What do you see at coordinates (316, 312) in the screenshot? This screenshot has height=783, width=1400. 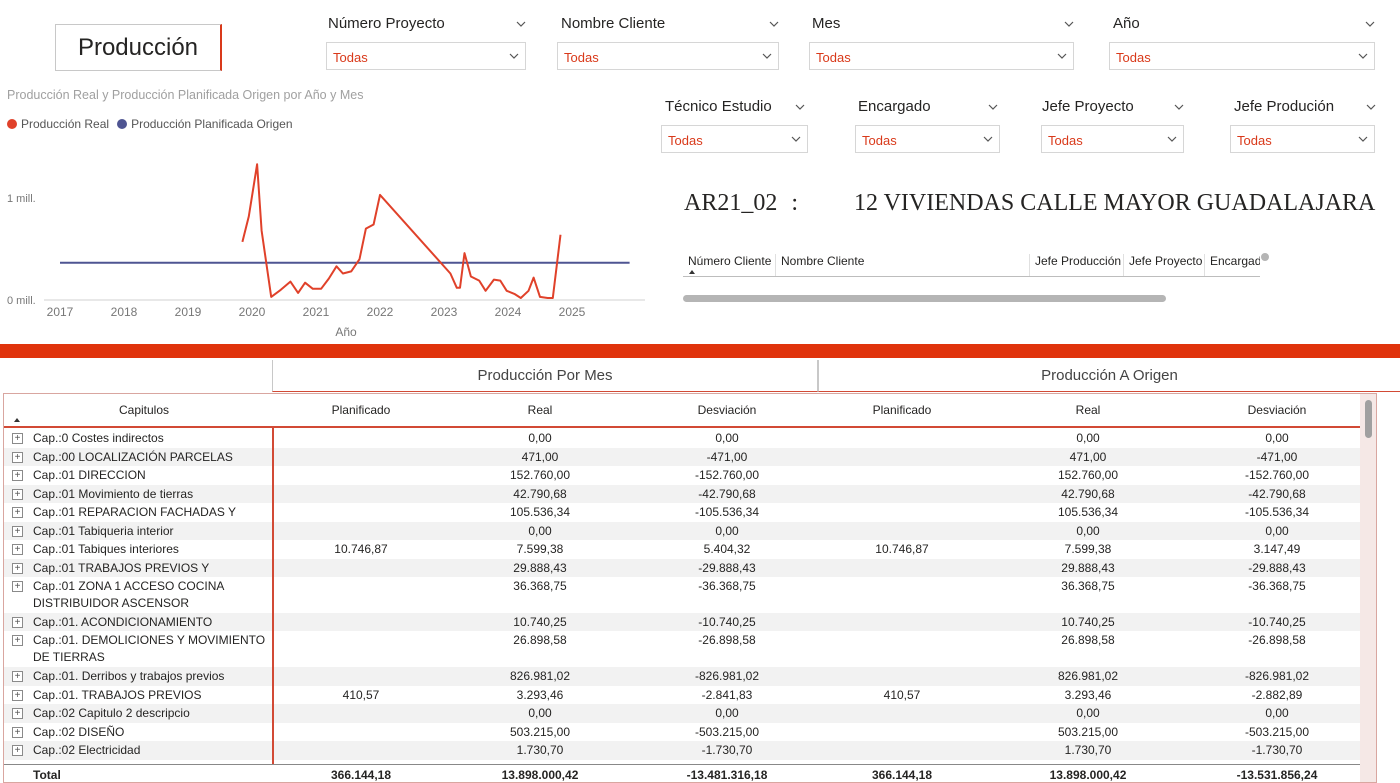 I see `x-tick-label: 2021` at bounding box center [316, 312].